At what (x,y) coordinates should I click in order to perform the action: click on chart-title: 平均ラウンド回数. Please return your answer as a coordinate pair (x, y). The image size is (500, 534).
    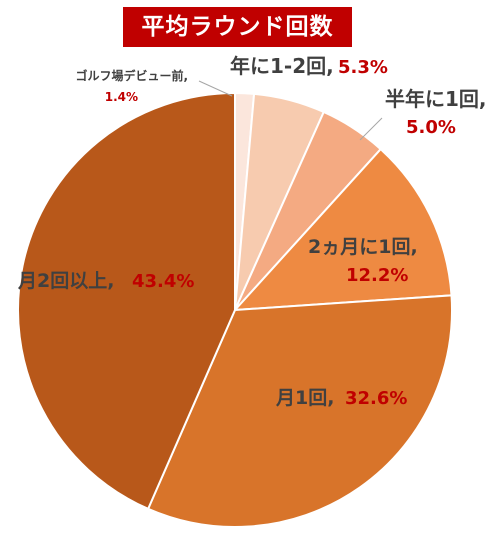
    Looking at the image, I should click on (237, 27).